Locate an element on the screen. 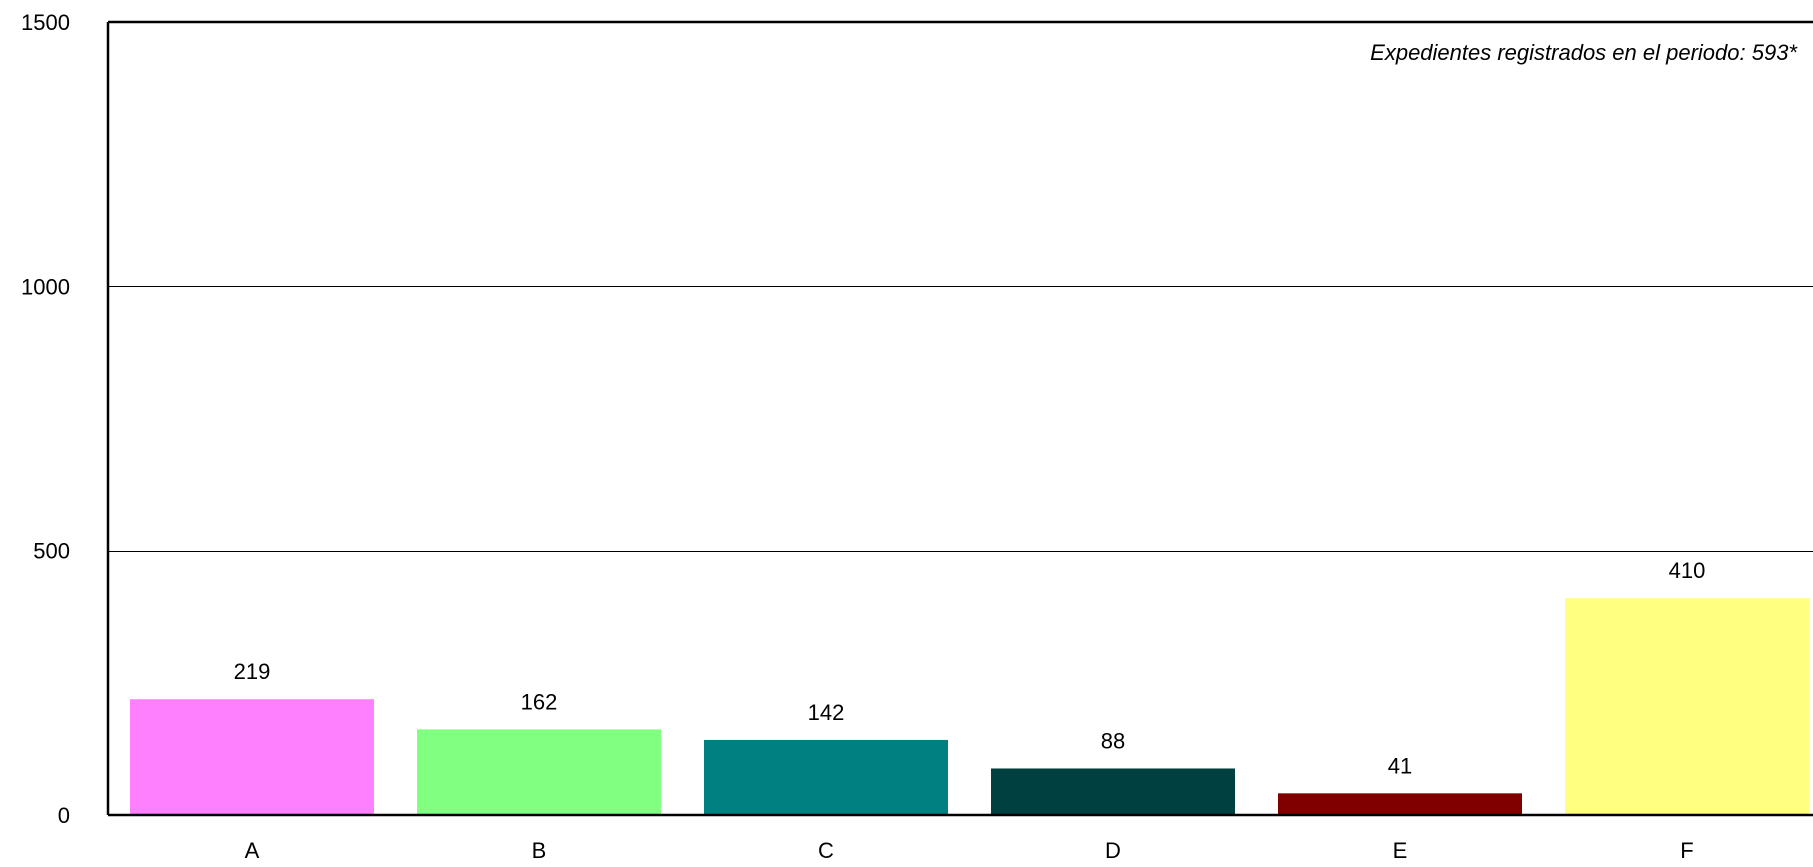  y-tick-label: 1500 is located at coordinates (45, 22).